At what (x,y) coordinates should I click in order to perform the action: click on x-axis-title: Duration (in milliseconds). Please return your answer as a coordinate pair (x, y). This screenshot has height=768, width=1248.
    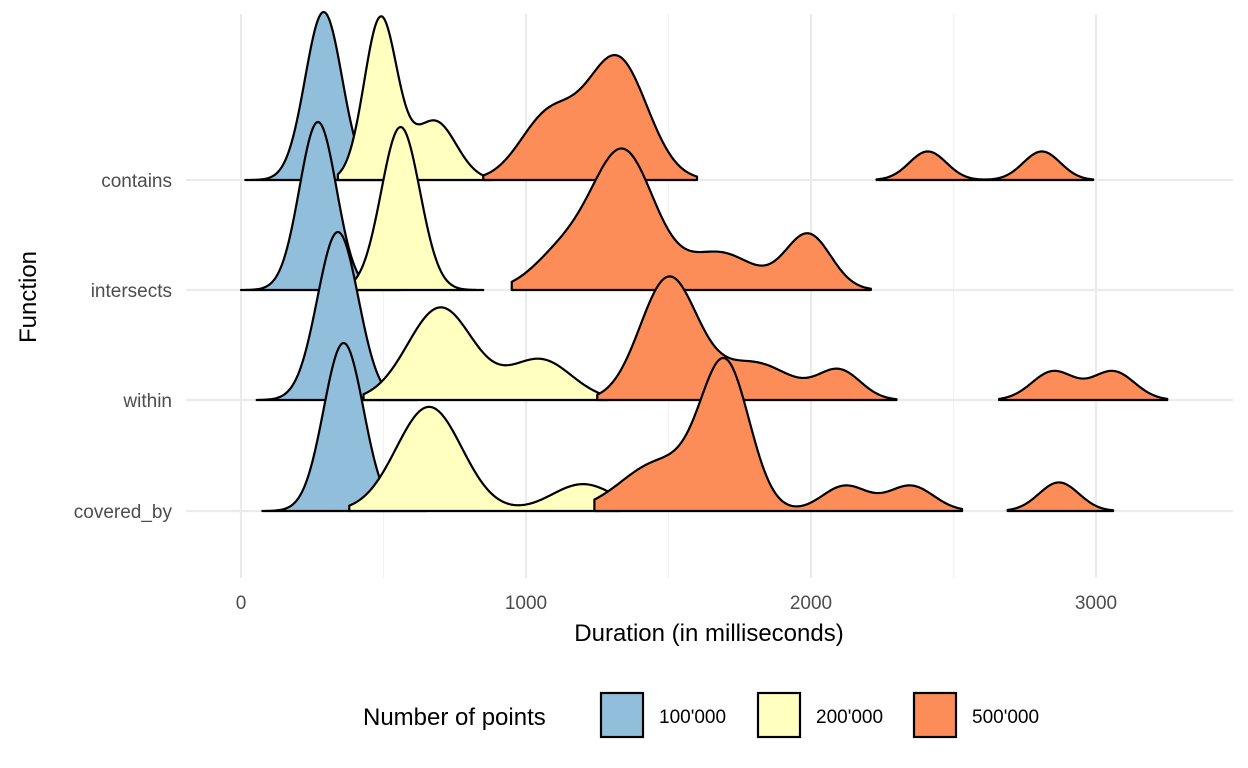
    Looking at the image, I should click on (708, 633).